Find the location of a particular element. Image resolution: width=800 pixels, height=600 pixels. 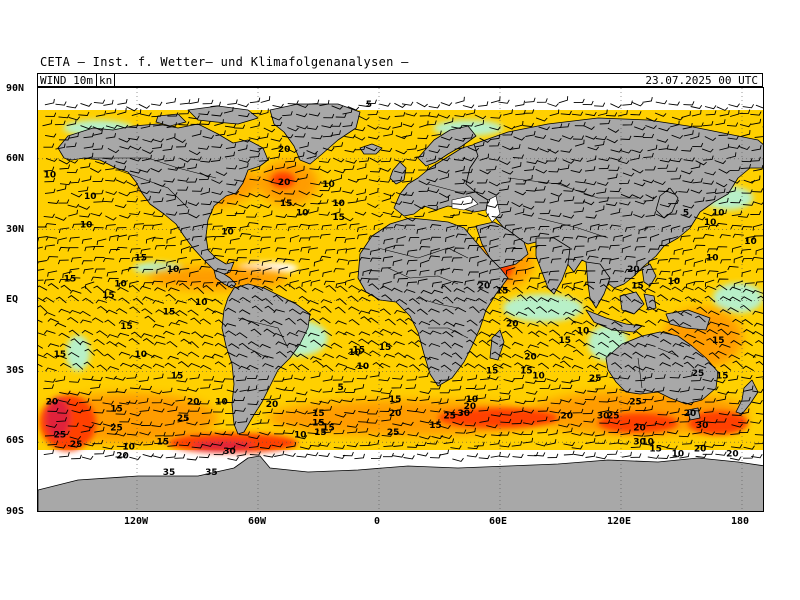

border-line is located at coordinates (640, 373).